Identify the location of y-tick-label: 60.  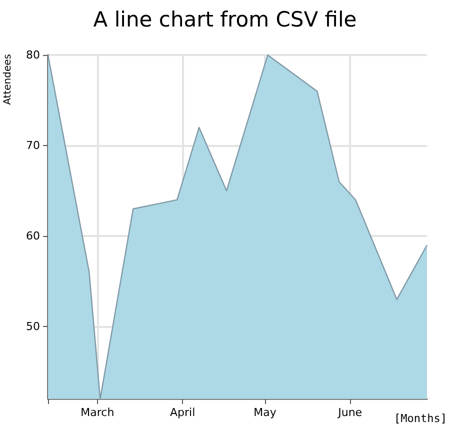
(33, 236).